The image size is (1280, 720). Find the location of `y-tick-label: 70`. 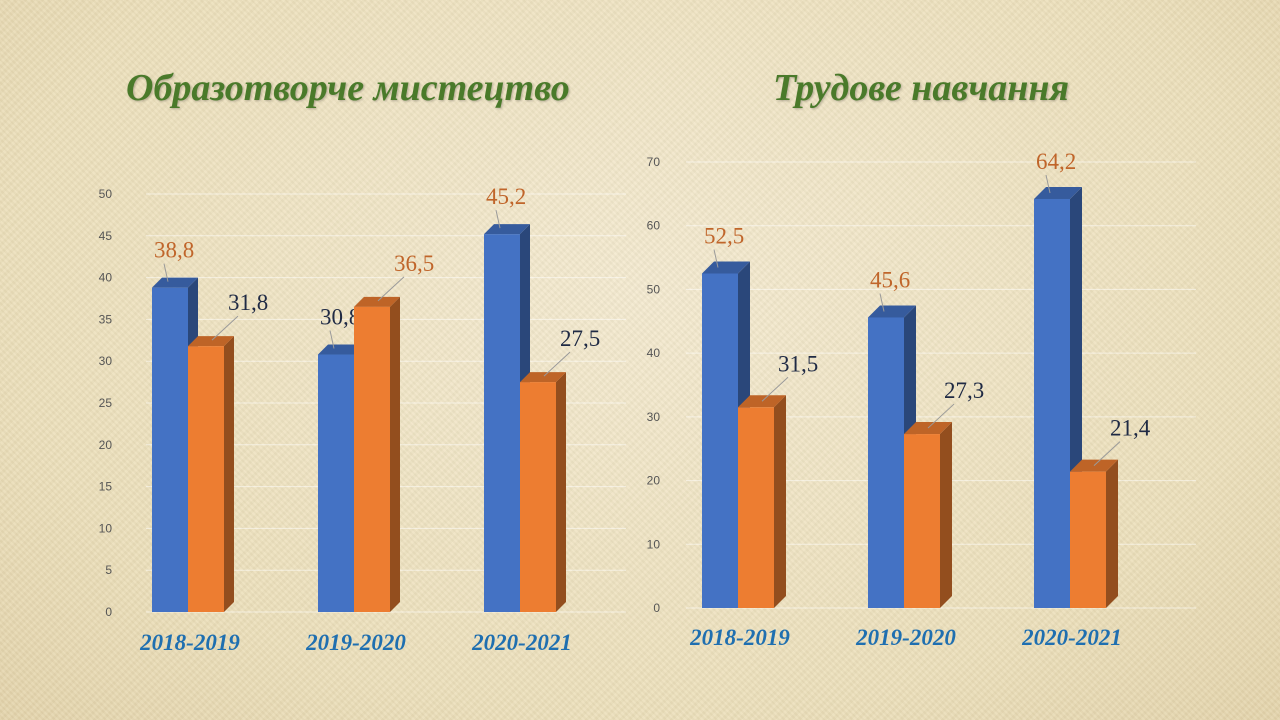

y-tick-label: 70 is located at coordinates (654, 162).